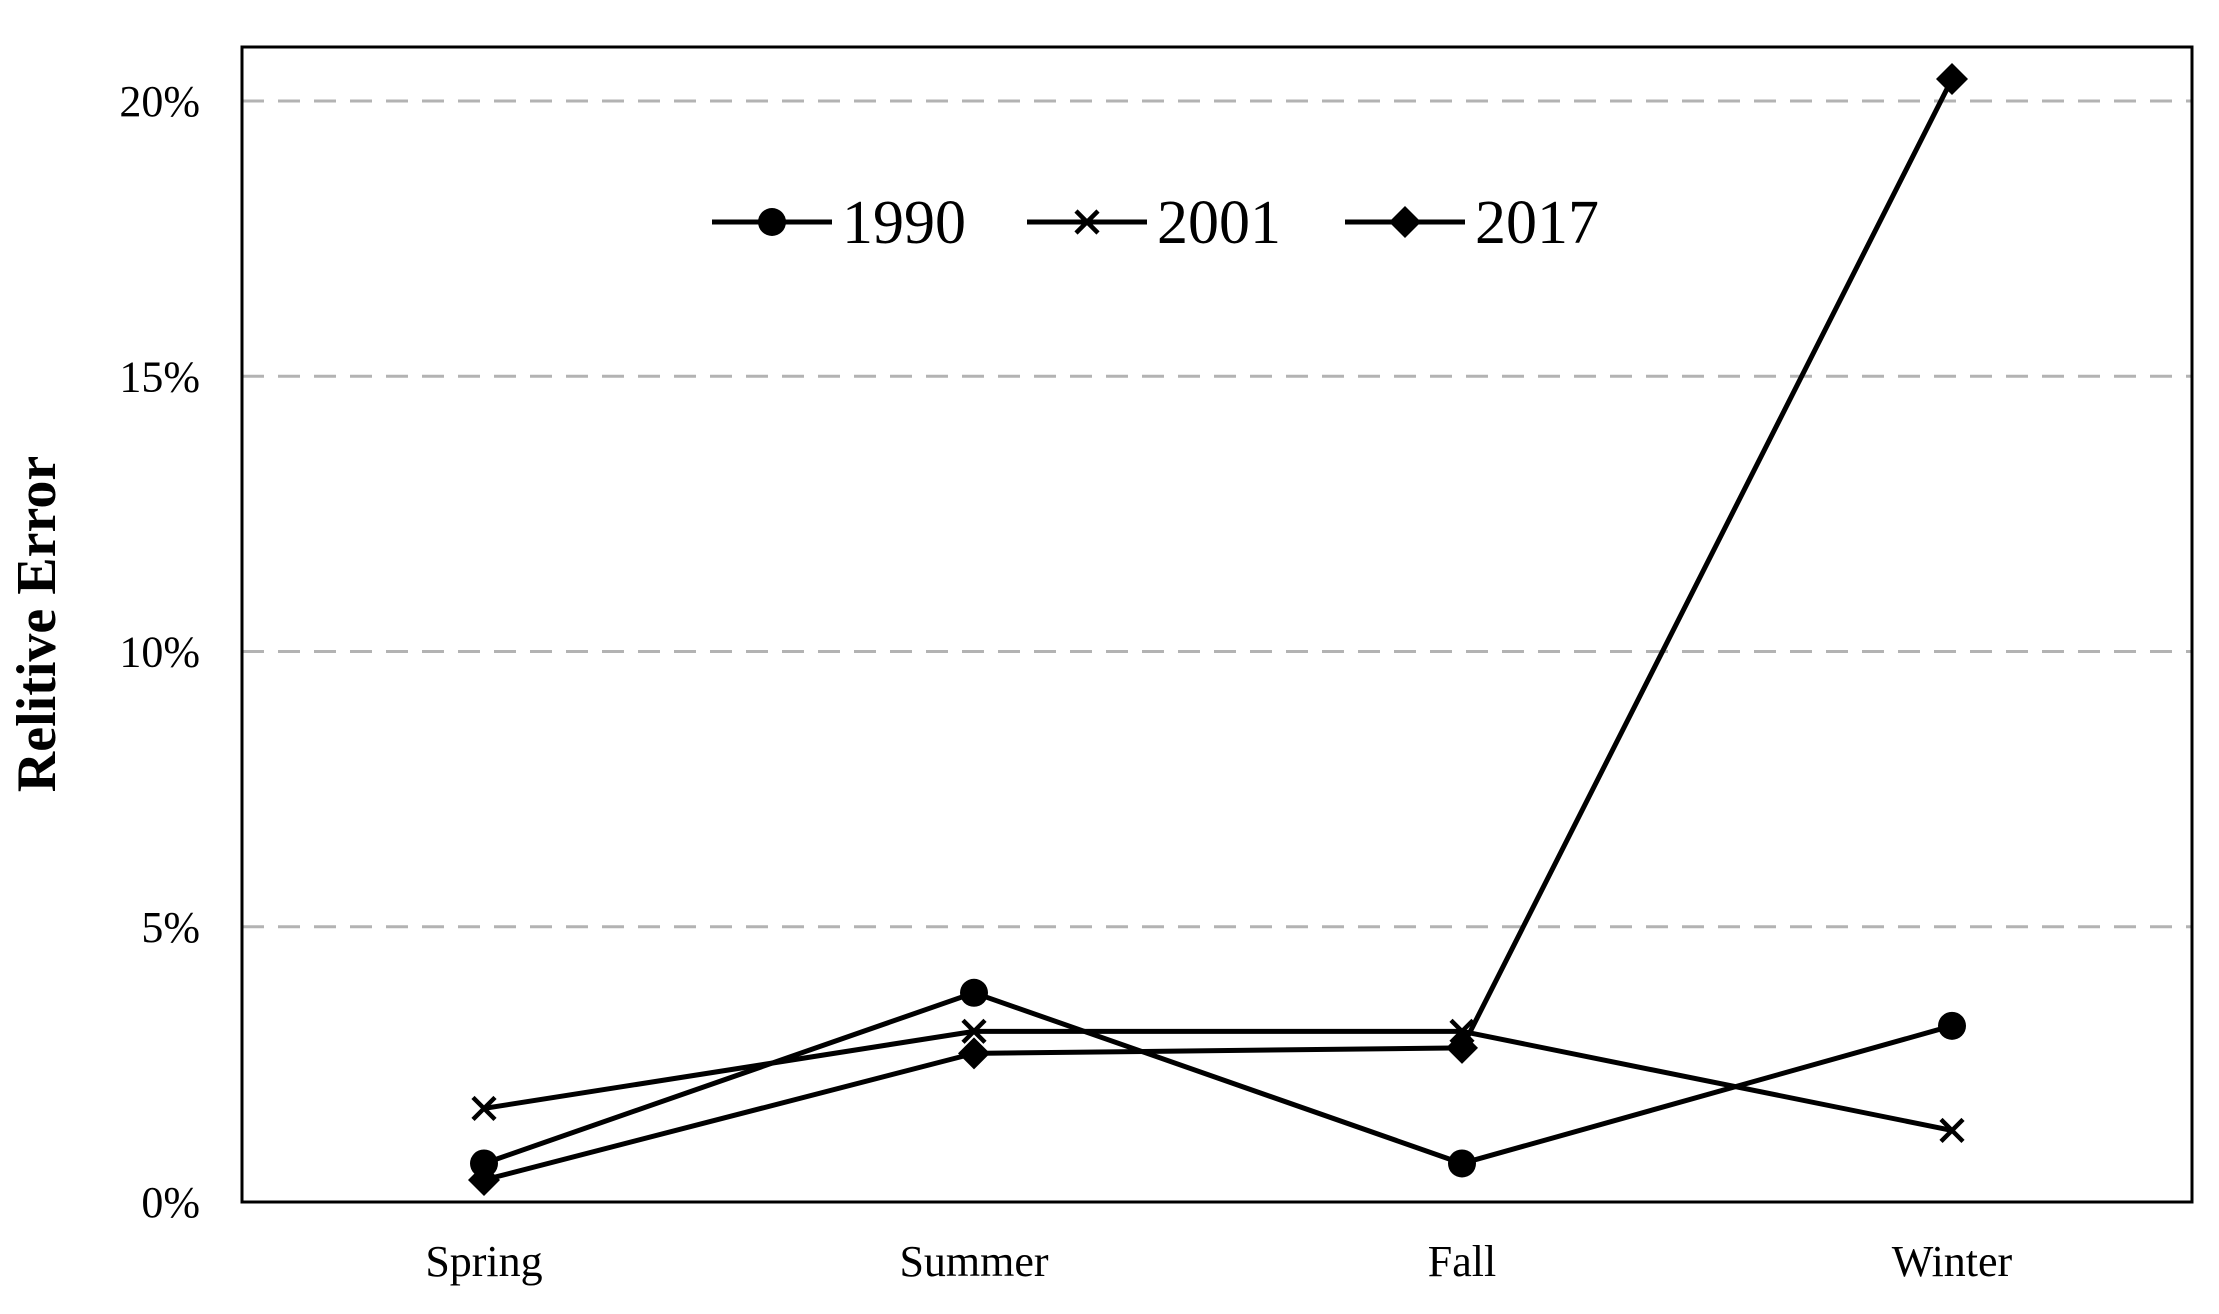 The image size is (2219, 1314). Describe the element at coordinates (1462, 1261) in the screenshot. I see `x-tick-label: Fall` at that location.